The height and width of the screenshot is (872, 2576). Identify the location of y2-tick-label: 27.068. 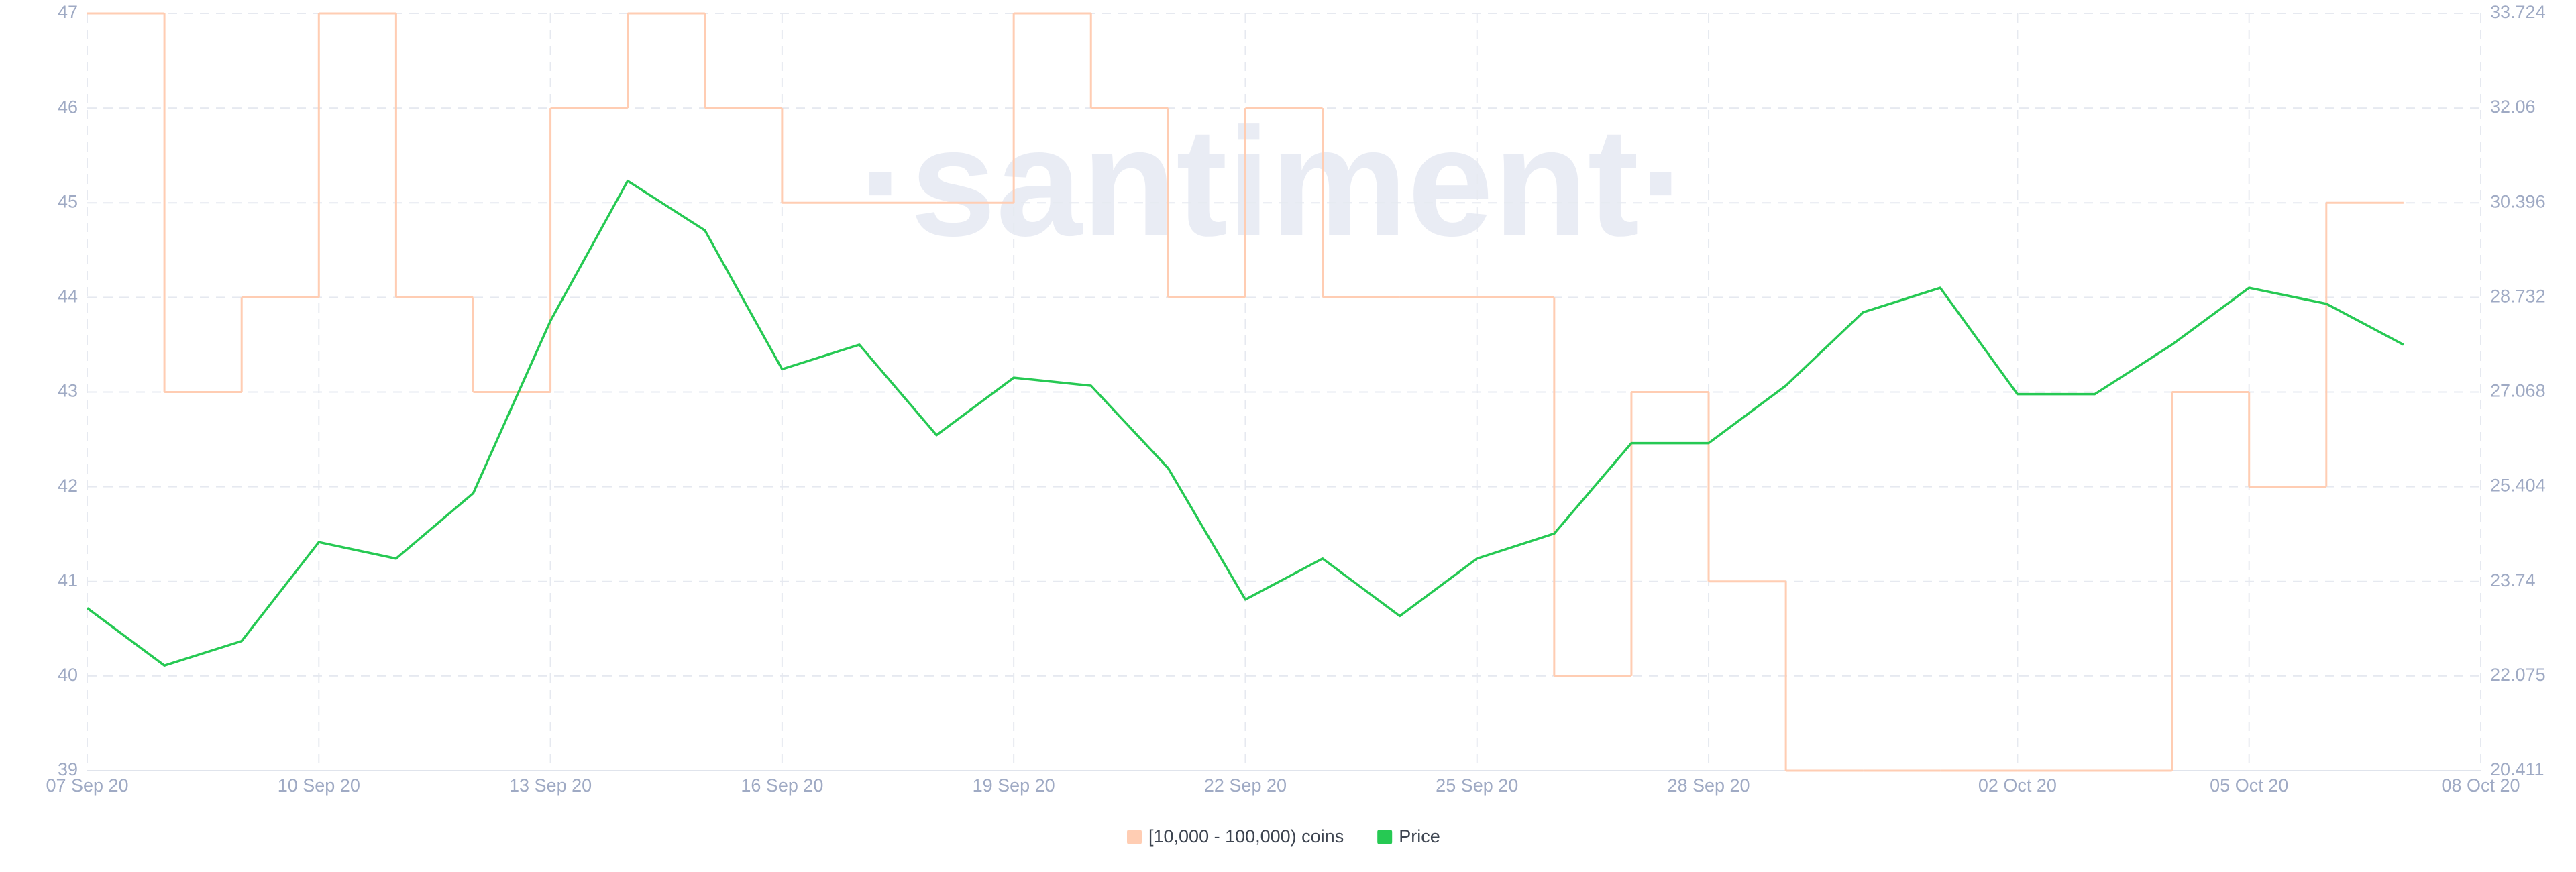
(2518, 391).